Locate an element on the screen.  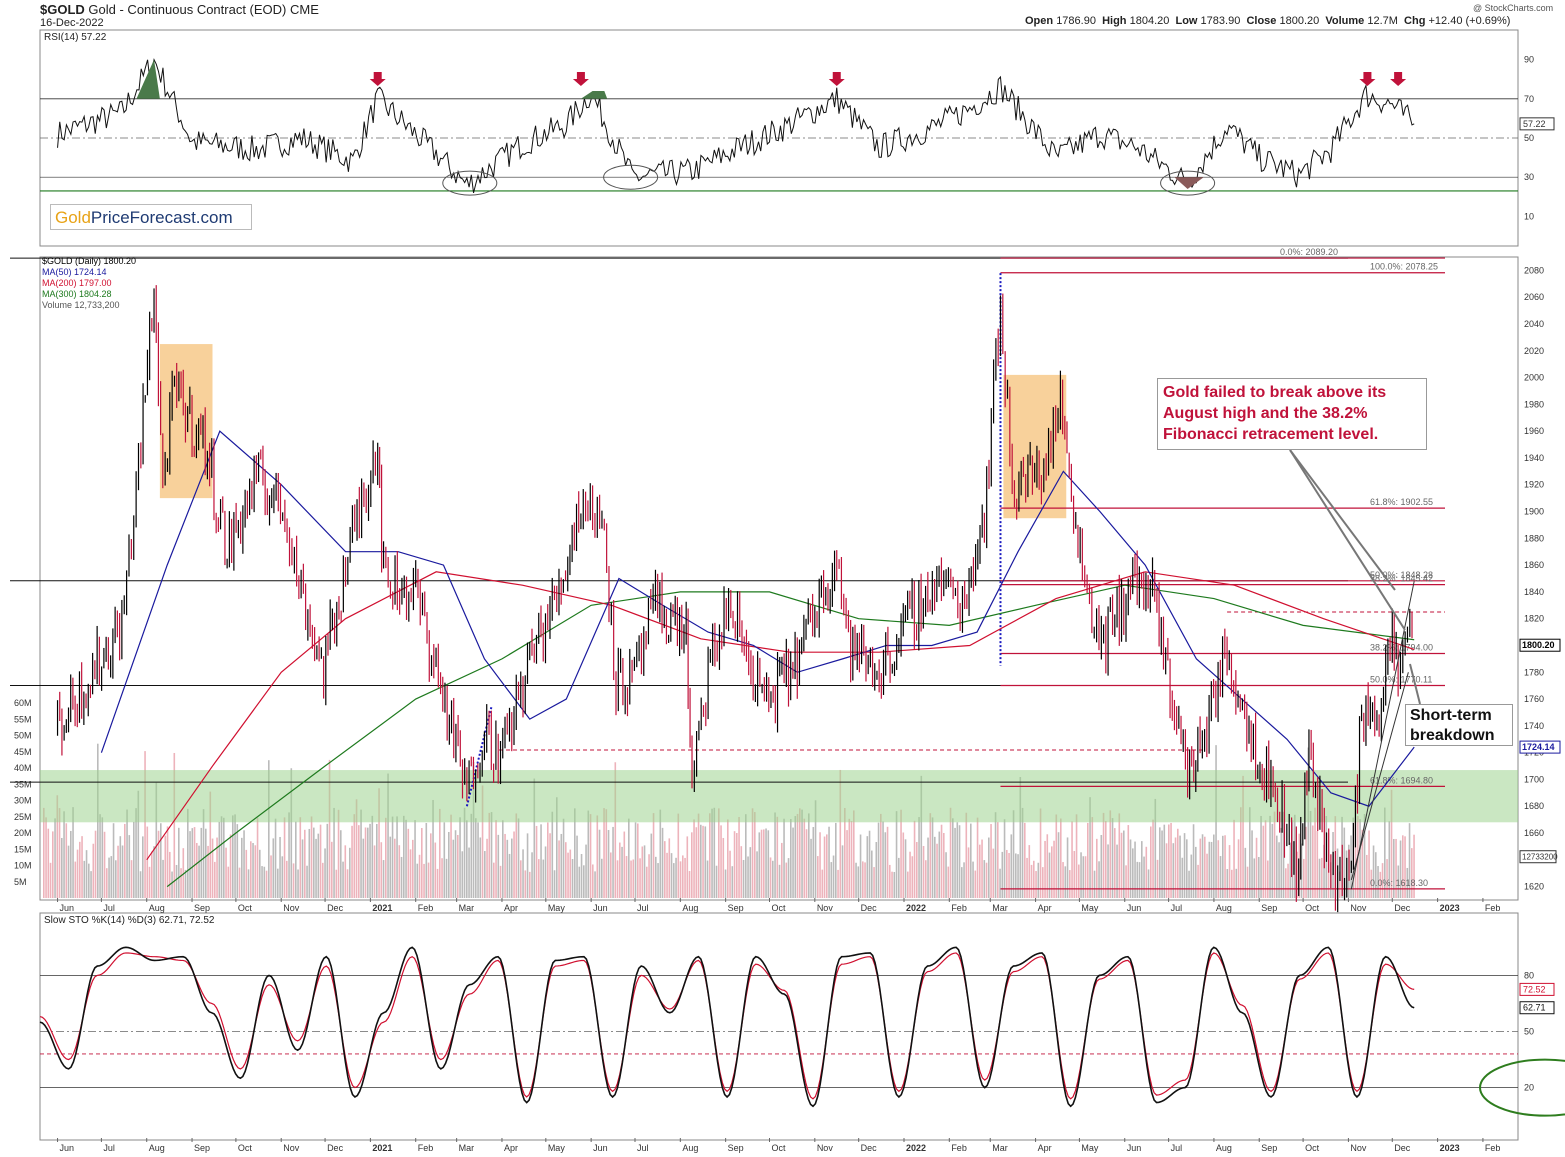
volume-current-label: 12733200 is located at coordinates (1540, 857).